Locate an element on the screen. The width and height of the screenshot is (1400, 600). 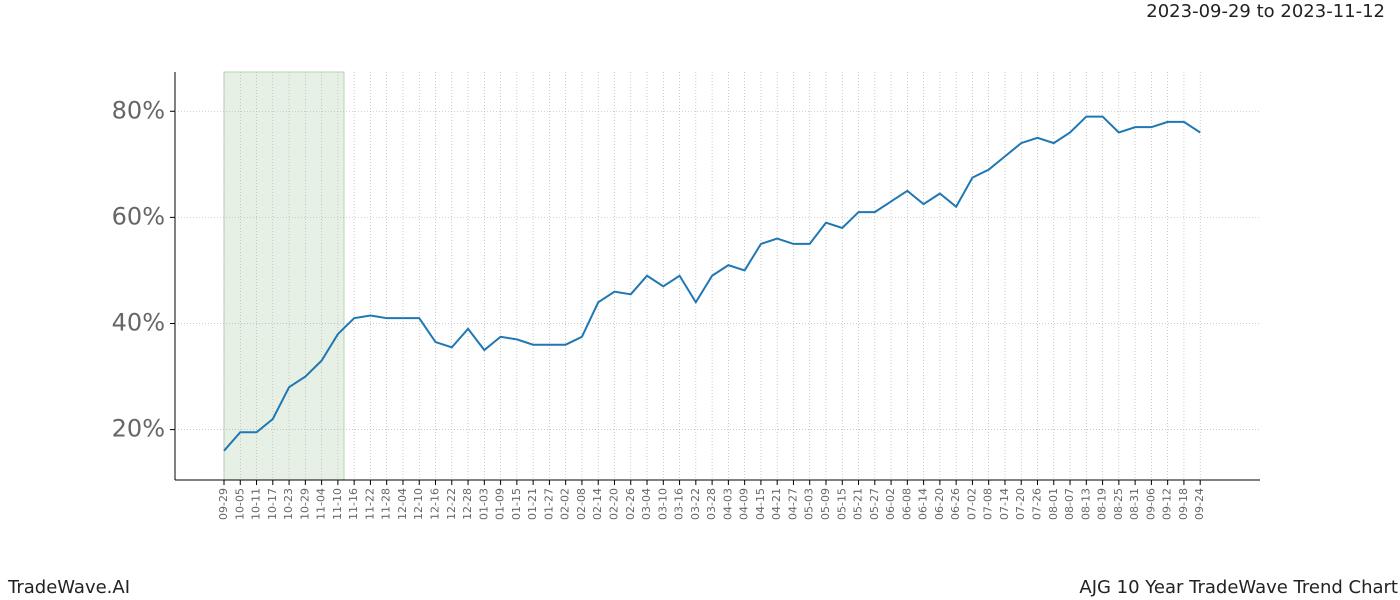
x-tick-label: 11-16 is located at coordinates (353, 504).